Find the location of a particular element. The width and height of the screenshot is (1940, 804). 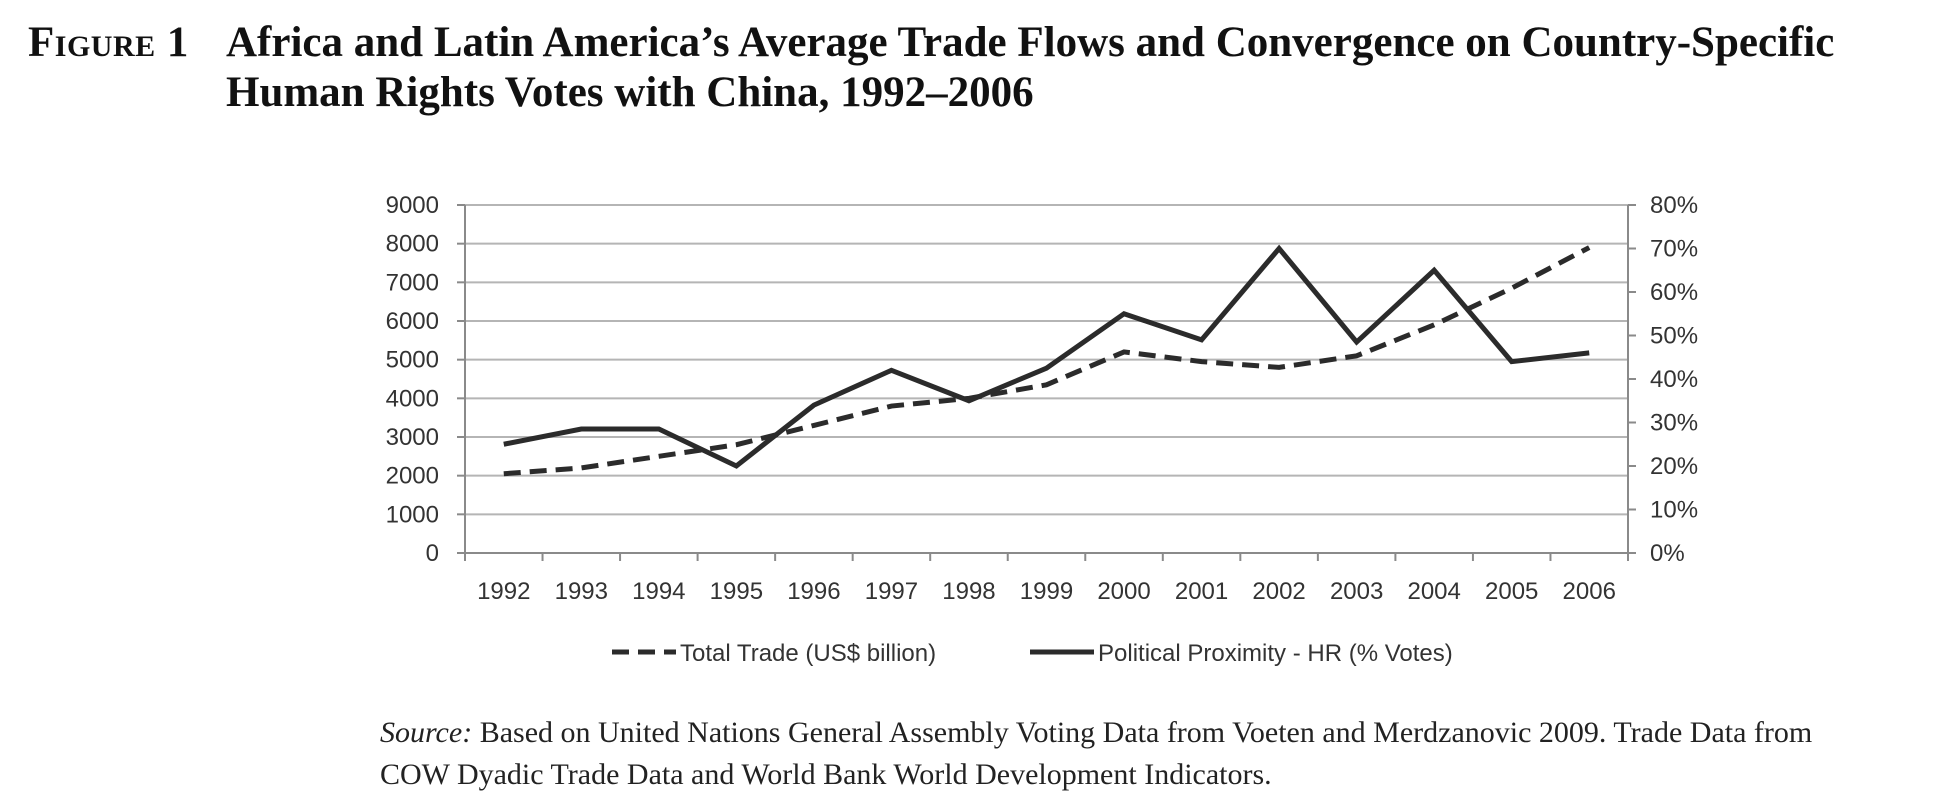

x-tick-label: 2003 is located at coordinates (1356, 591).